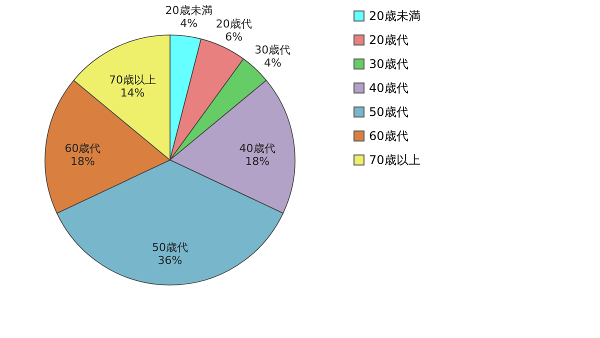 This screenshot has height=338, width=600. Describe the element at coordinates (188, 11) in the screenshot. I see `slice-label: 20歳未満` at that location.